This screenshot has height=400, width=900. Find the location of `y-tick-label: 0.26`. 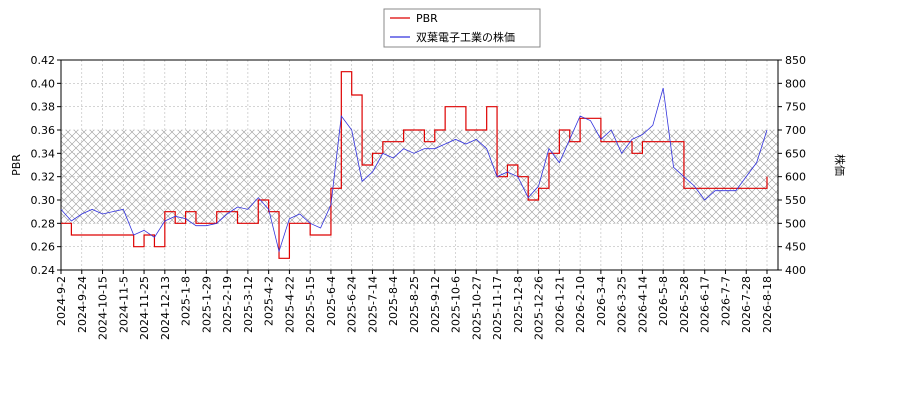

y-tick-label: 0.26 is located at coordinates (43, 247).